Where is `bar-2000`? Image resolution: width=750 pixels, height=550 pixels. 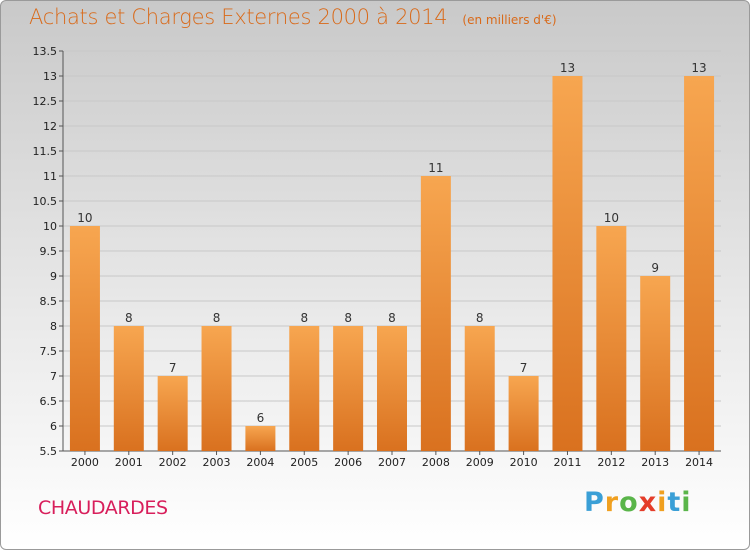
bar-2000 is located at coordinates (84, 338).